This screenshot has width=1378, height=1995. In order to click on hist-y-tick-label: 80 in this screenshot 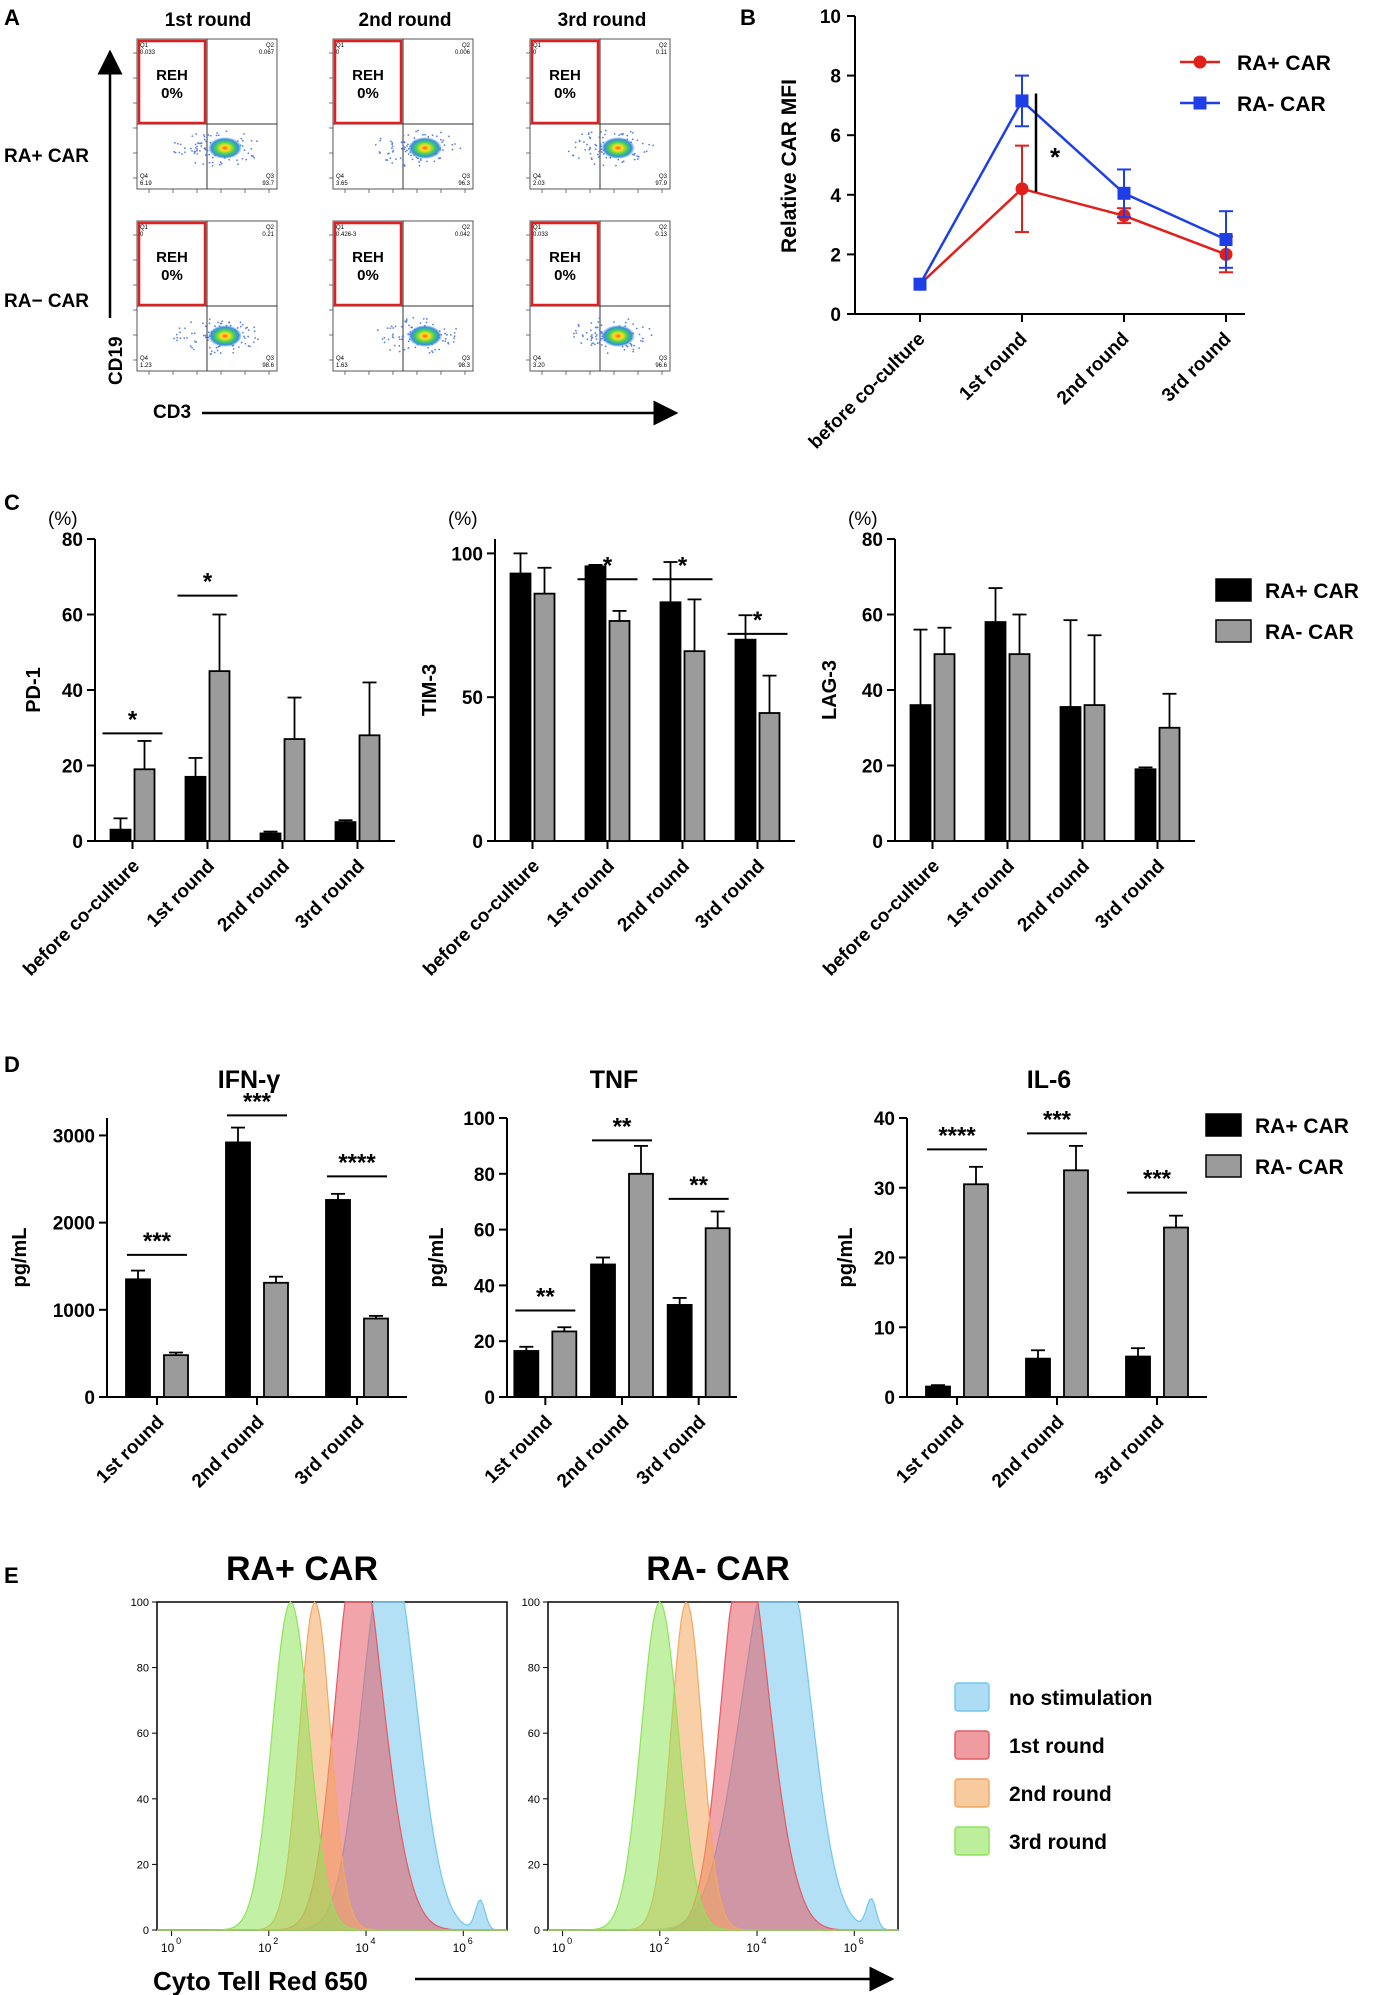, I will do `click(534, 1669)`.